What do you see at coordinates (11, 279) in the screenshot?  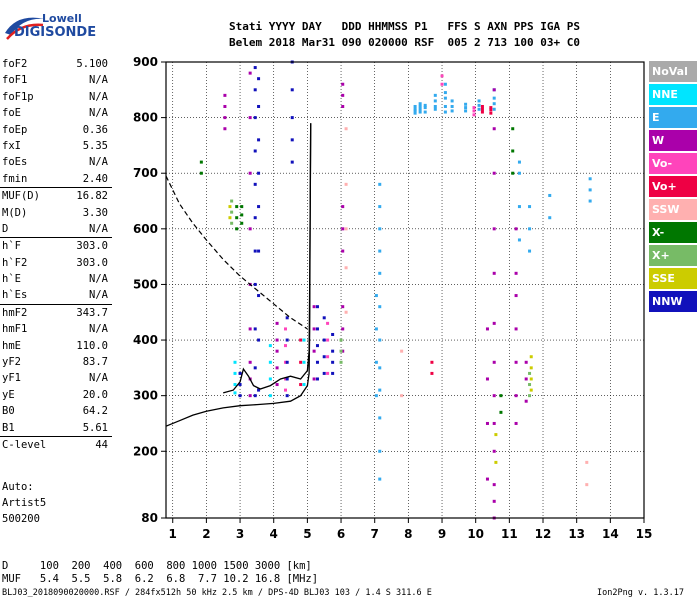 I see `param-label: h`E` at bounding box center [11, 279].